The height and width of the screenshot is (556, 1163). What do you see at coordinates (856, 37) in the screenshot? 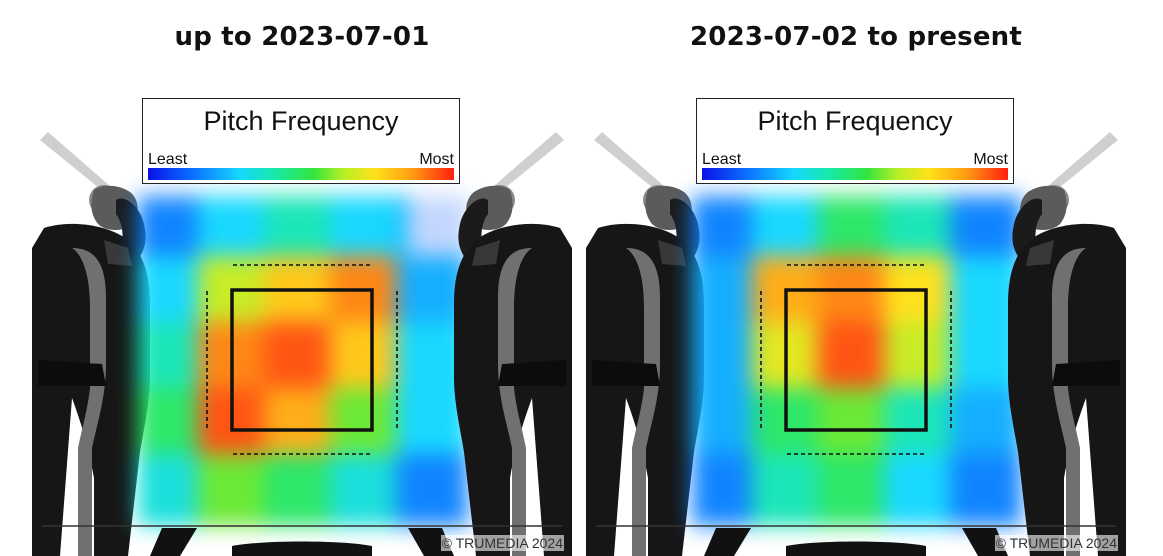
I see `panel-title: 2023-07-02 to present` at bounding box center [856, 37].